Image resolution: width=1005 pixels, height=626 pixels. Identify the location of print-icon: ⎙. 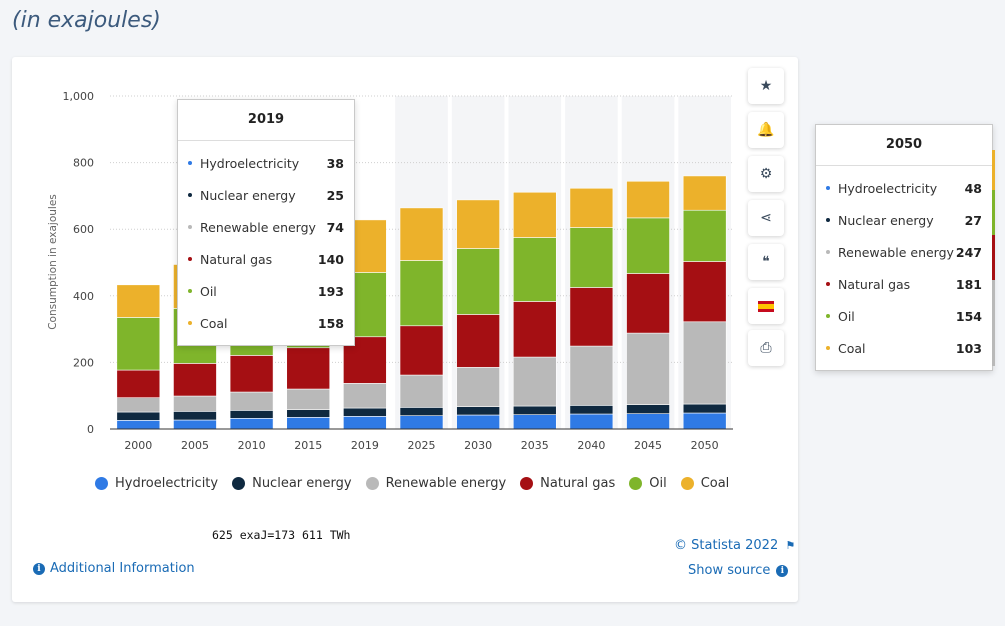
(766, 348).